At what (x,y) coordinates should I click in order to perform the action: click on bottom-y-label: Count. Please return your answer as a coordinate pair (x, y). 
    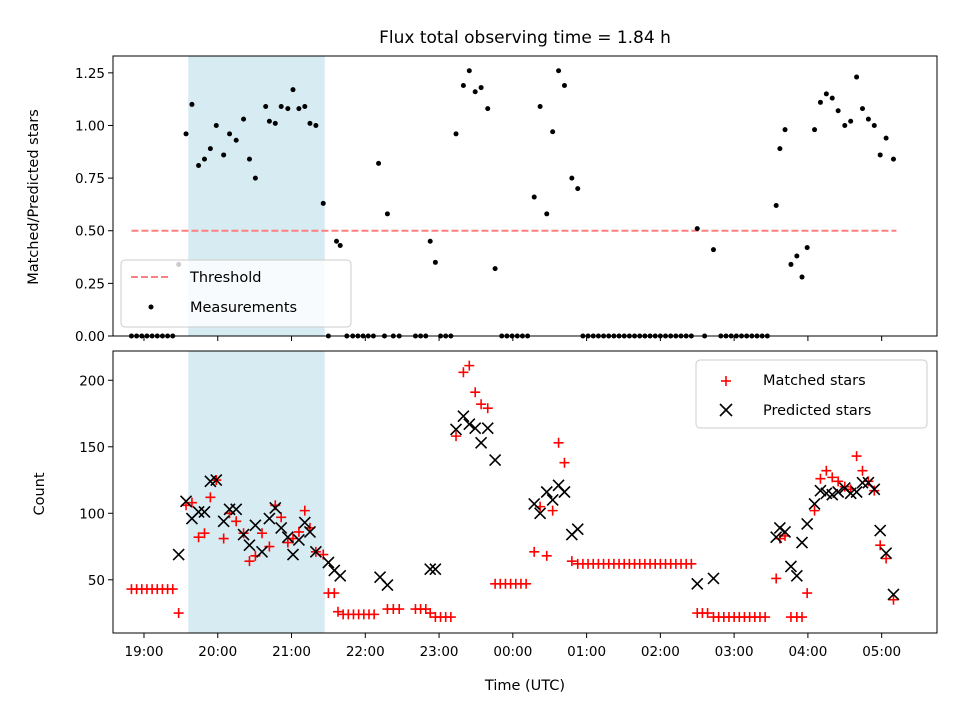
    Looking at the image, I should click on (40, 493).